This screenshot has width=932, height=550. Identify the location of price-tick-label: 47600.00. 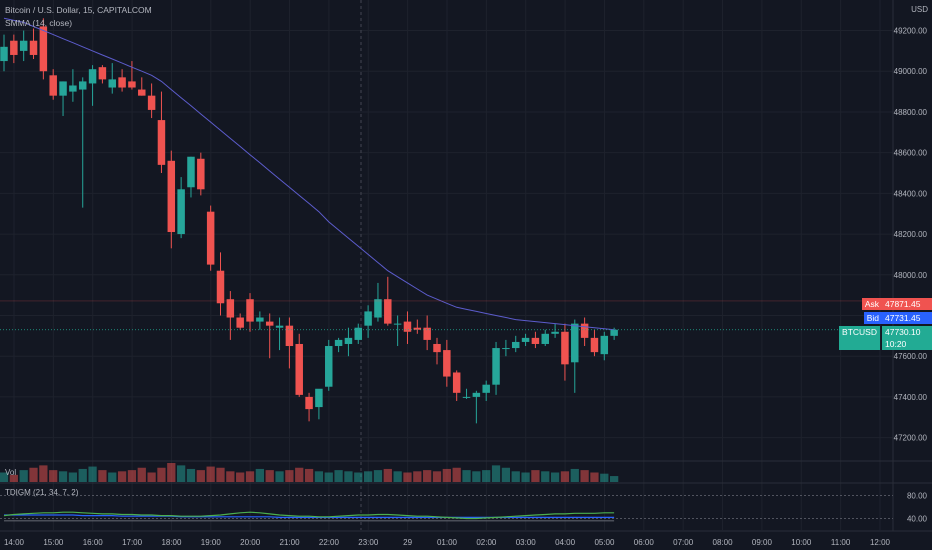
(911, 356).